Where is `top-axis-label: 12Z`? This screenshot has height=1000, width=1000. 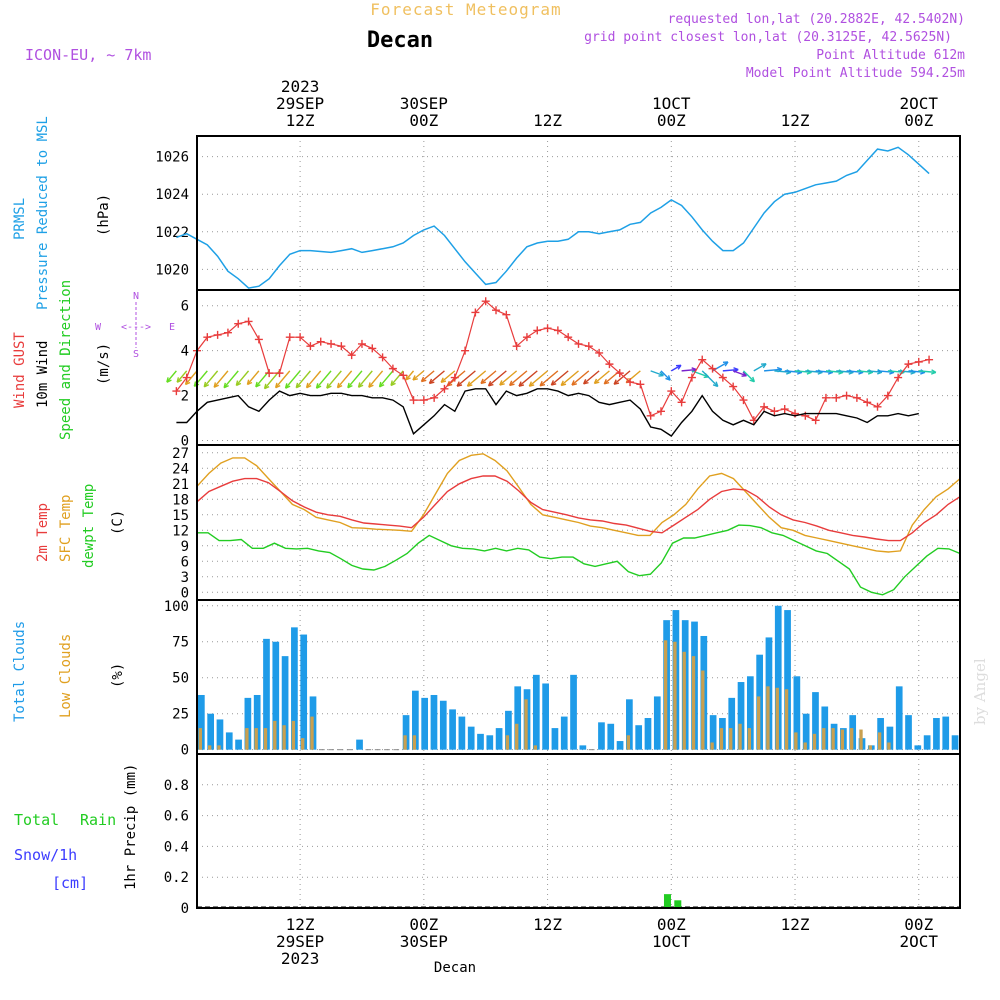 top-axis-label: 12Z is located at coordinates (547, 120).